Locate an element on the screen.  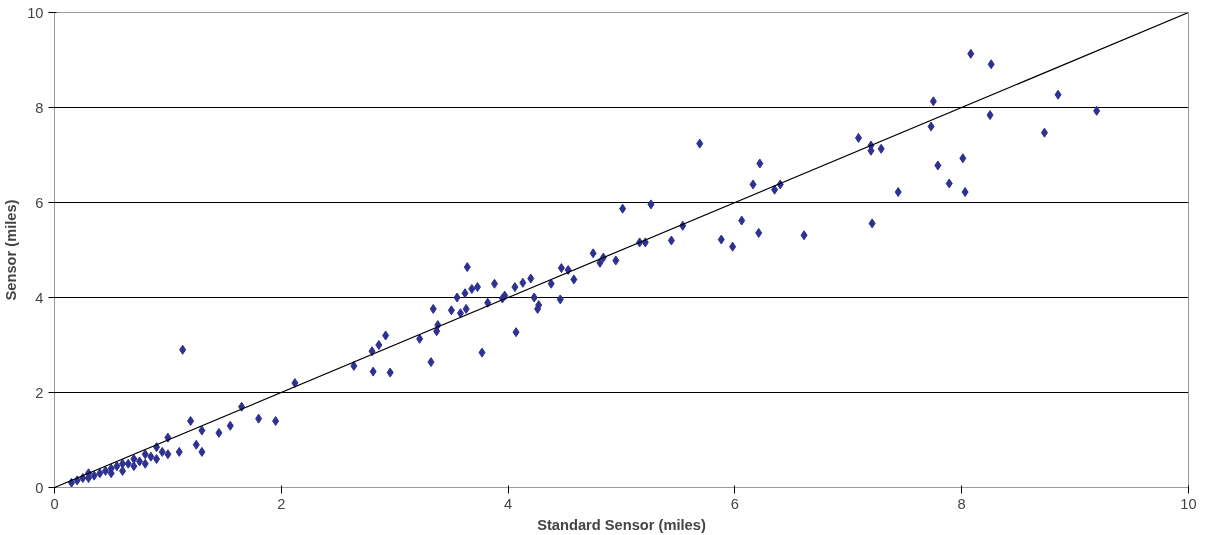
x-tick-label: 10 is located at coordinates (1188, 503).